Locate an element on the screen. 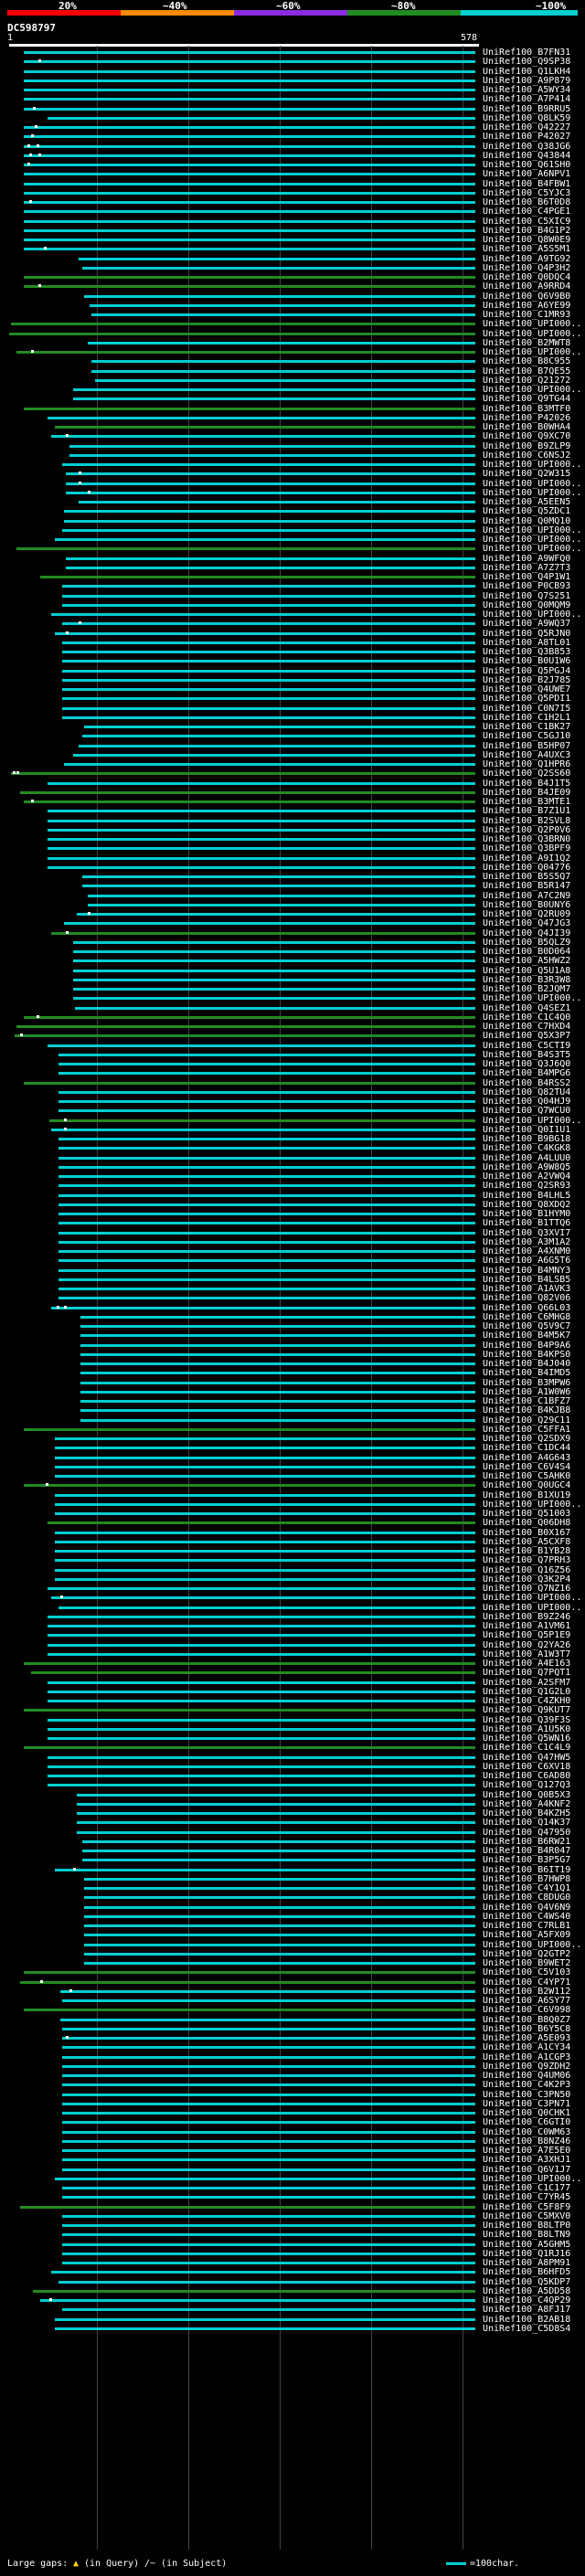  hit-label: UniRef100_B4M5K7 is located at coordinates (527, 1335).